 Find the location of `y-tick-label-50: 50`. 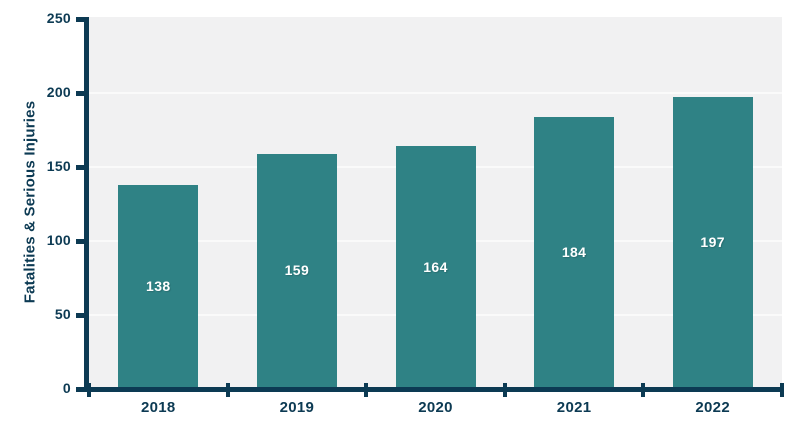

y-tick-label-50: 50 is located at coordinates (62, 314).